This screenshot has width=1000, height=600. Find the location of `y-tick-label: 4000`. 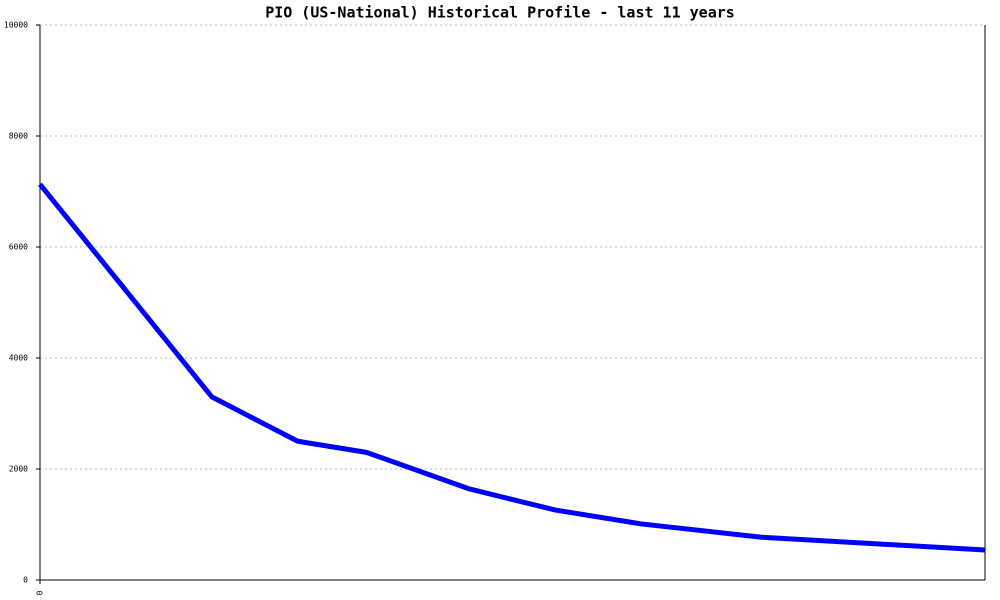

y-tick-label: 4000 is located at coordinates (18, 358).